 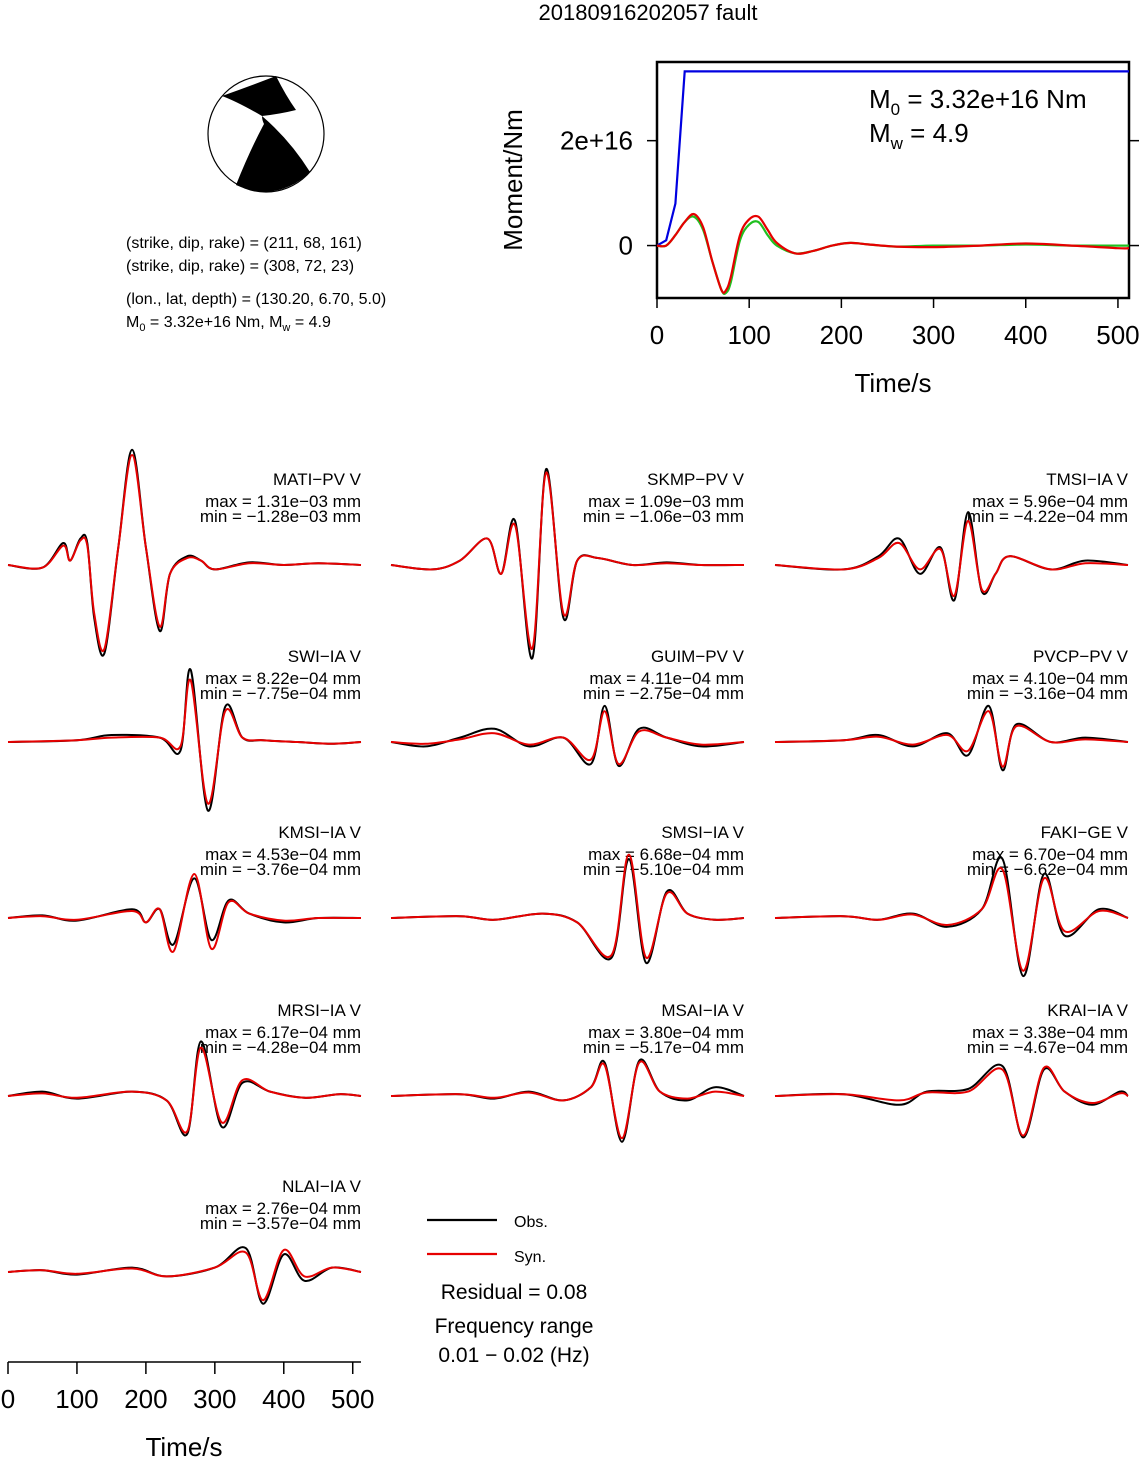 What do you see at coordinates (319, 1010) in the screenshot?
I see `station-name: MRSI−IA V` at bounding box center [319, 1010].